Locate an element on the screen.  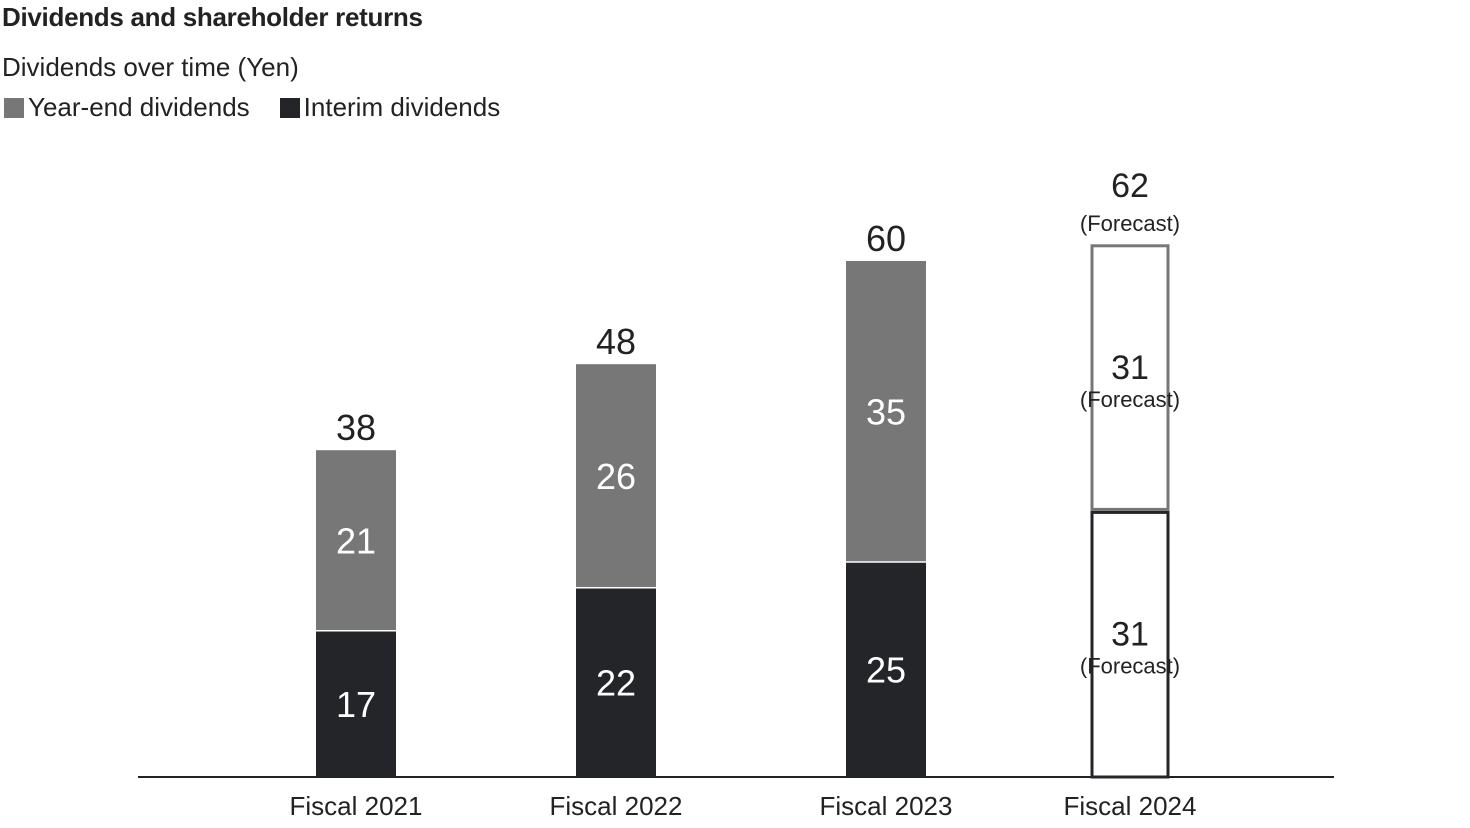
legend-item-year-end: Year-end dividends is located at coordinates (127, 107).